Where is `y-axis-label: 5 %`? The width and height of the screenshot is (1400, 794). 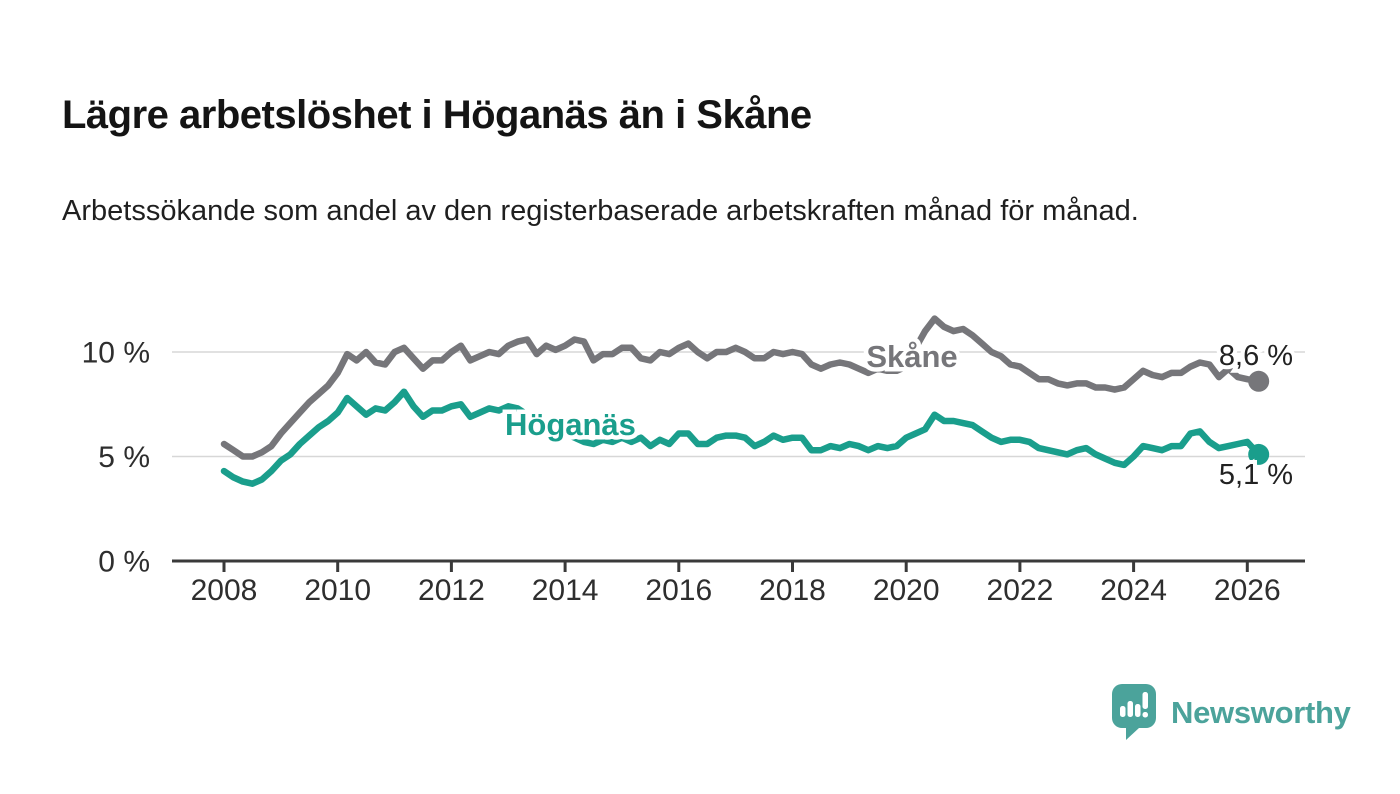 y-axis-label: 5 % is located at coordinates (124, 457).